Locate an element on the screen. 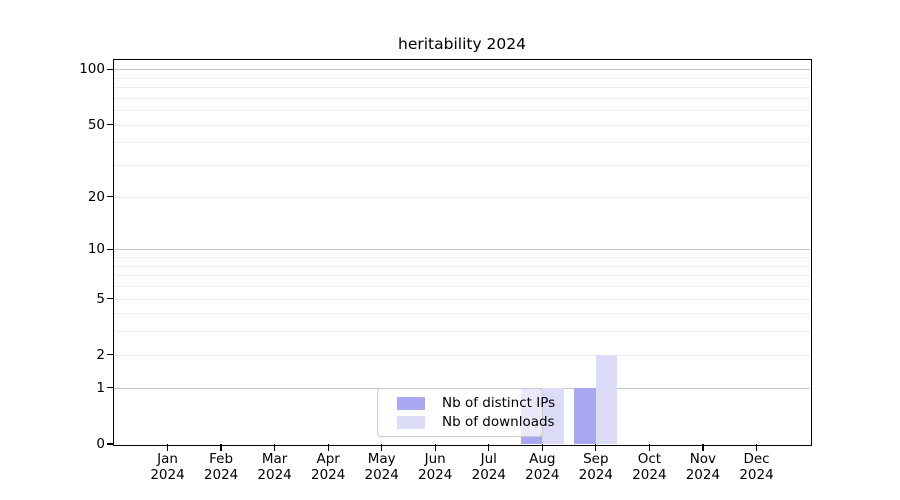 The width and height of the screenshot is (900, 500). y-tick-label-20: 20 is located at coordinates (96, 196).